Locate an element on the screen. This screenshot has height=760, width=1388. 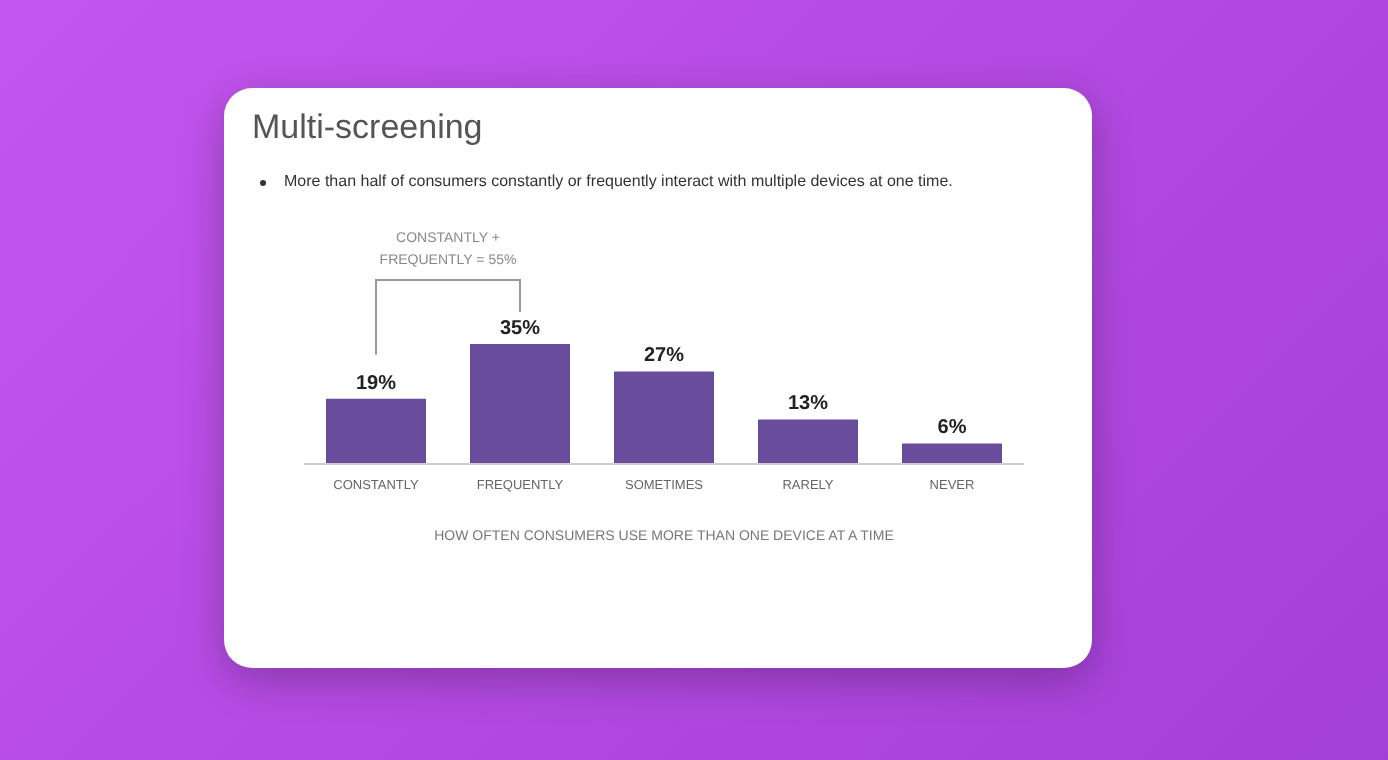
data-label: 6% is located at coordinates (952, 428).